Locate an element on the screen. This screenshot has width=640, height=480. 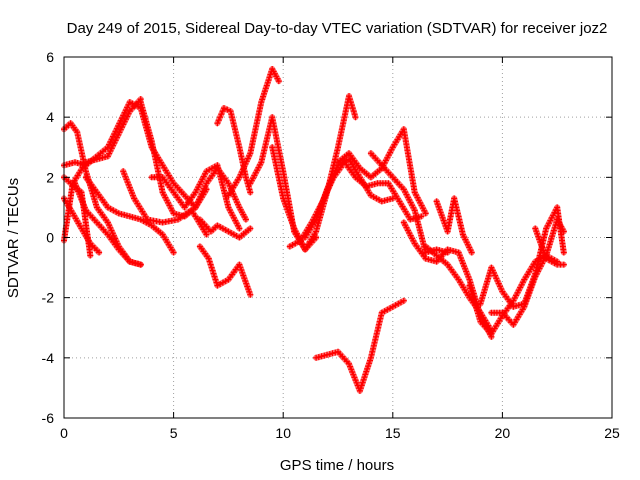
y-axis-label: SDTVAR / TECUs is located at coordinates (13, 238).